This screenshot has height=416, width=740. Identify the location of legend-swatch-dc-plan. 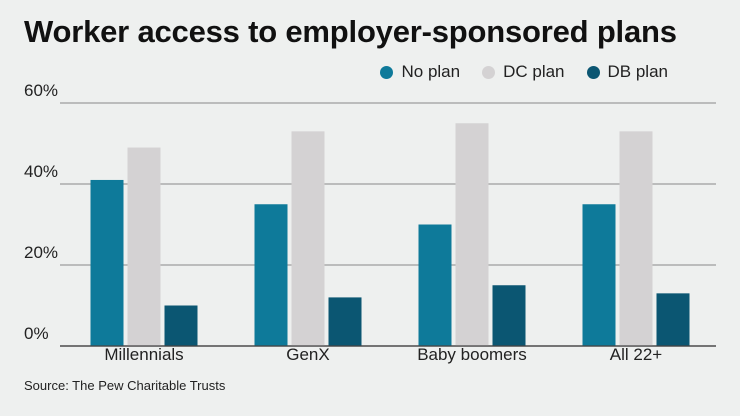
(489, 72).